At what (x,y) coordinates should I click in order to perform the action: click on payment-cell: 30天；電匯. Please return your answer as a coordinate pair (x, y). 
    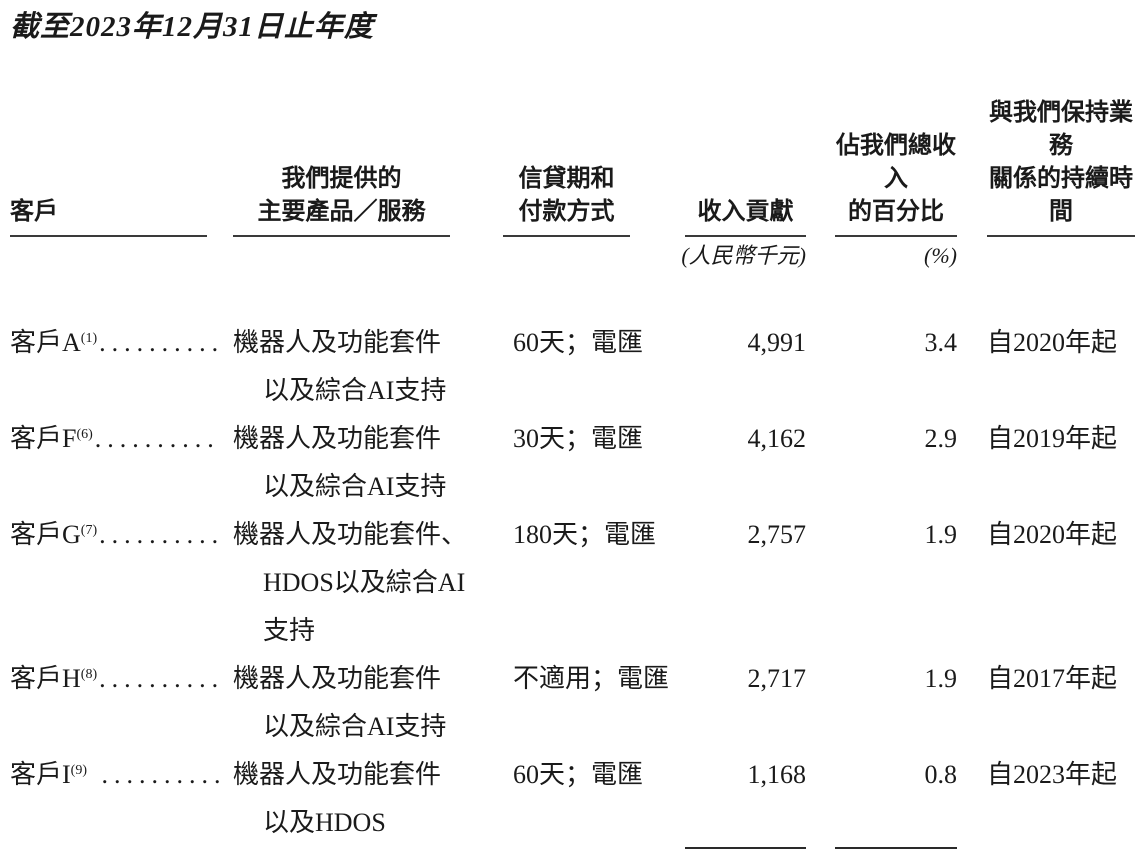
    Looking at the image, I should click on (578, 438).